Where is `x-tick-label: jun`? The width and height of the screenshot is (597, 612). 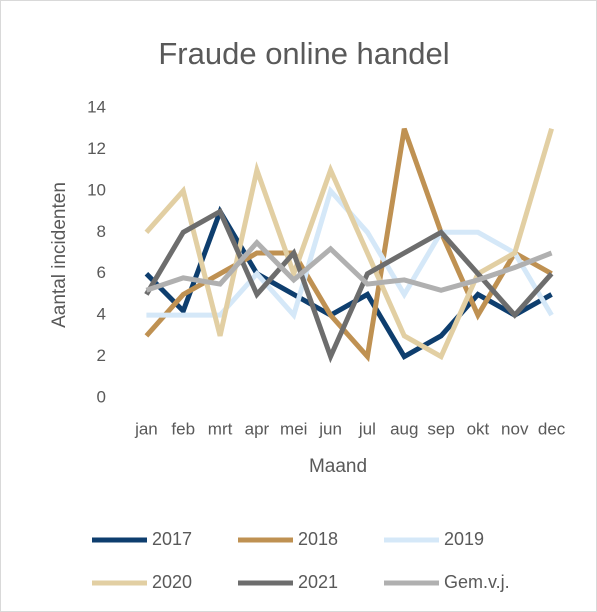
x-tick-label: jun is located at coordinates (330, 428).